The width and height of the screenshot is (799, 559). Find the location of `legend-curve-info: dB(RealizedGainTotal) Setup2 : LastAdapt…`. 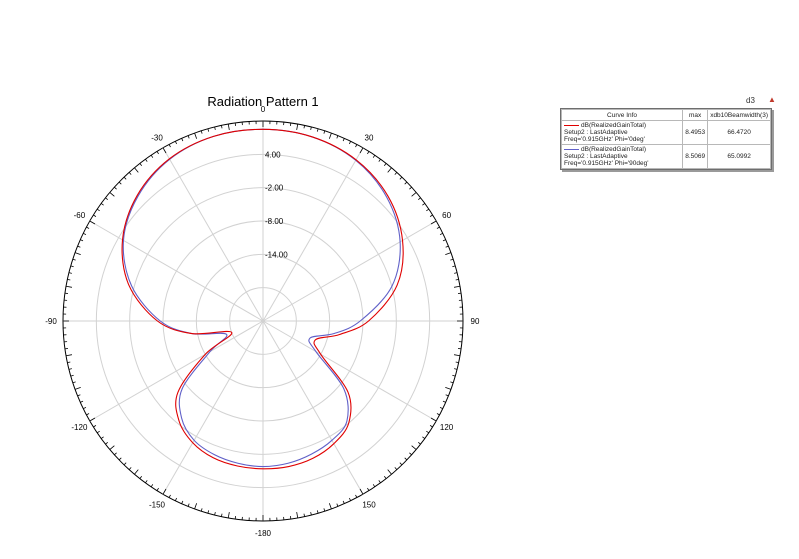

legend-curve-info: dB(RealizedGainTotal) Setup2 : LastAdapt… is located at coordinates (622, 132).